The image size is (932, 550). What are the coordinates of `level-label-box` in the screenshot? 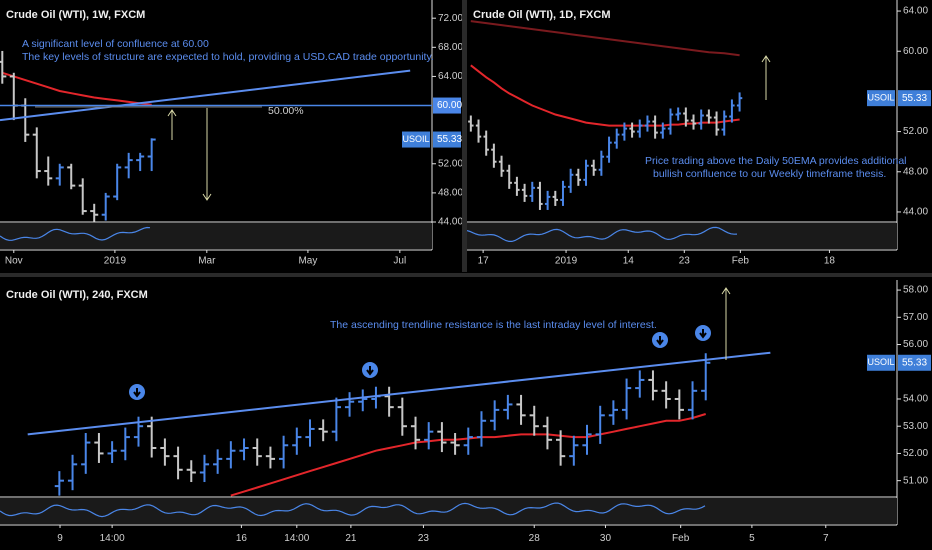 It's located at (447, 105).